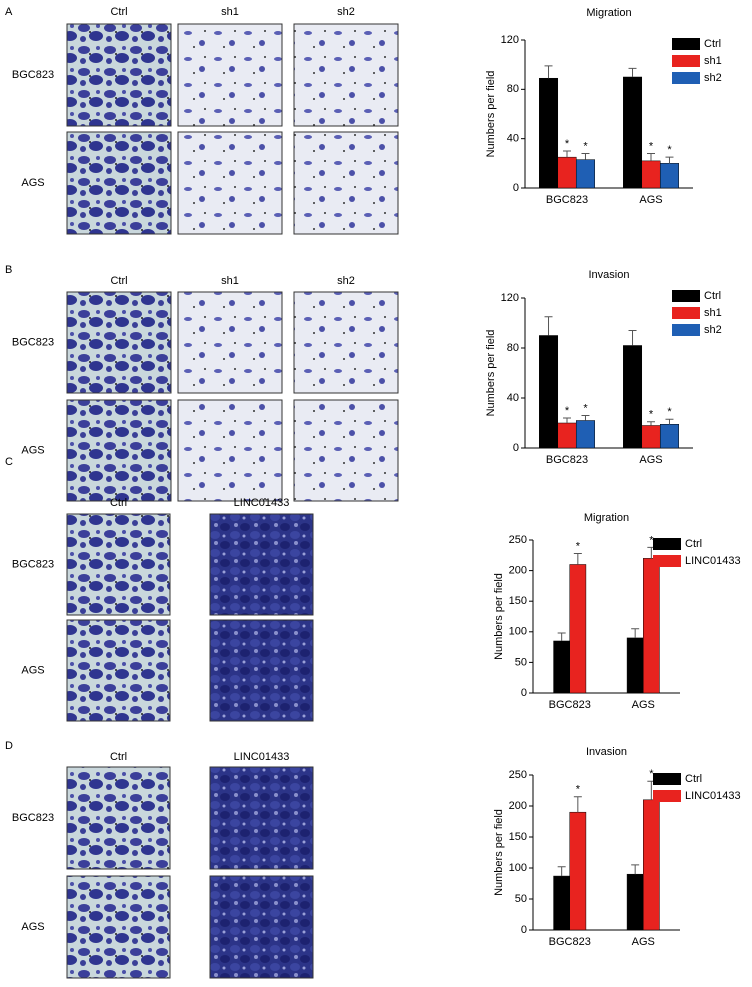 This screenshot has height=987, width=752. What do you see at coordinates (230, 281) in the screenshot?
I see `column-header: sh1` at bounding box center [230, 281].